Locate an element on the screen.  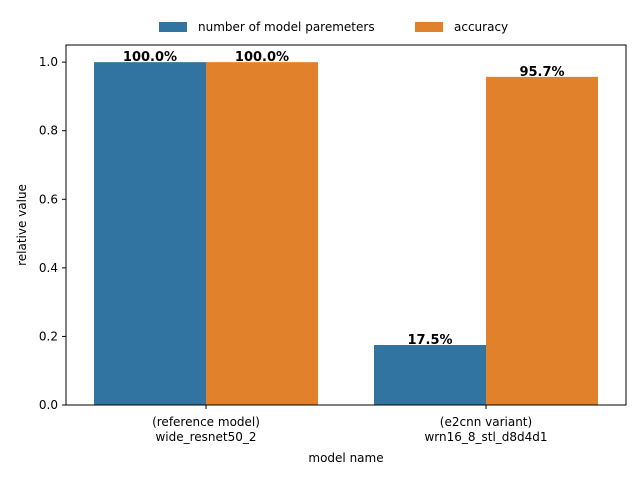
y-axis-label: relative value is located at coordinates (22, 225).